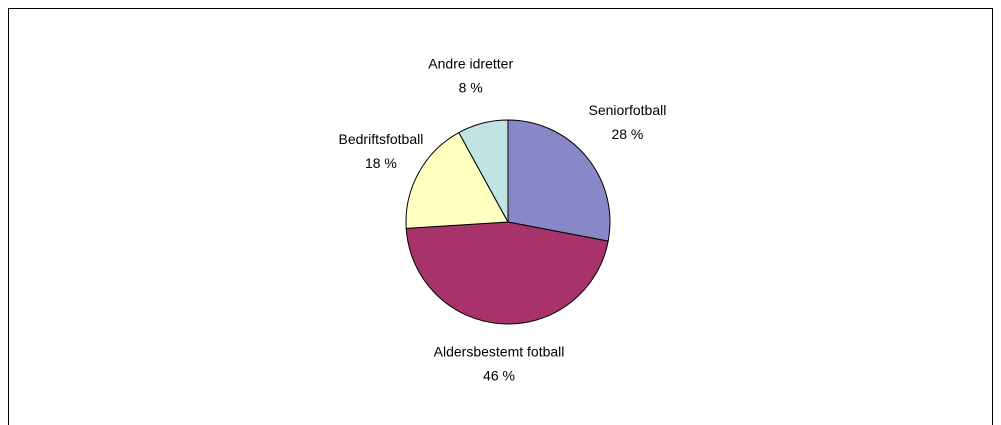 This screenshot has width=1001, height=425. I want to click on slice-value-label: 46 %, so click(499, 375).